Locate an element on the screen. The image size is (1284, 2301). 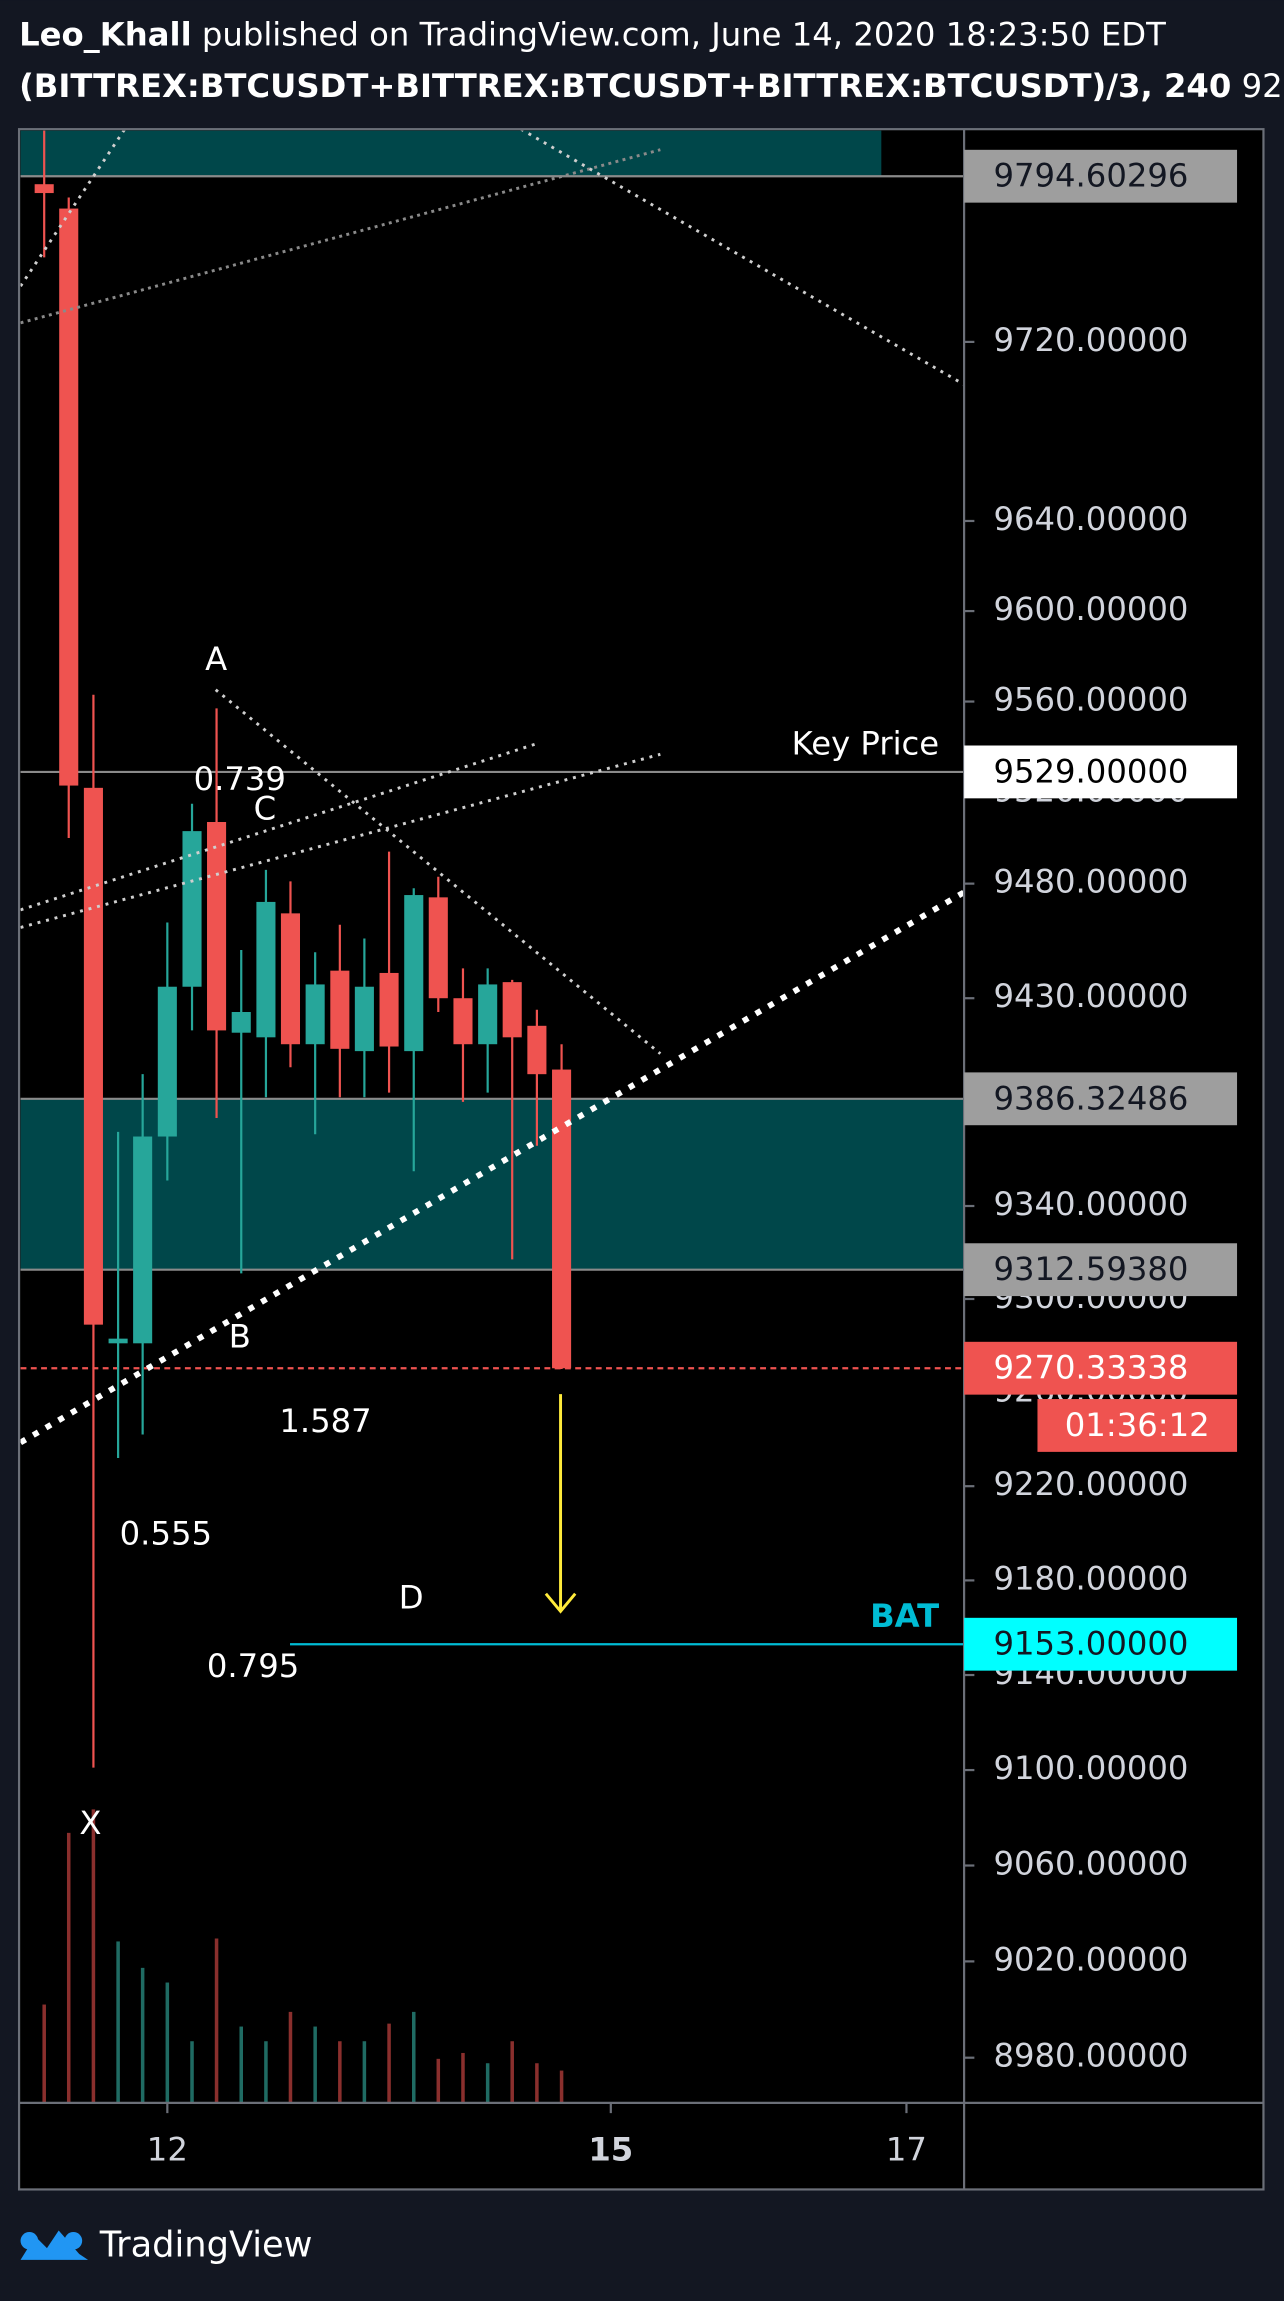
price-tag-label: 9312.59380 is located at coordinates (1090, 1269).